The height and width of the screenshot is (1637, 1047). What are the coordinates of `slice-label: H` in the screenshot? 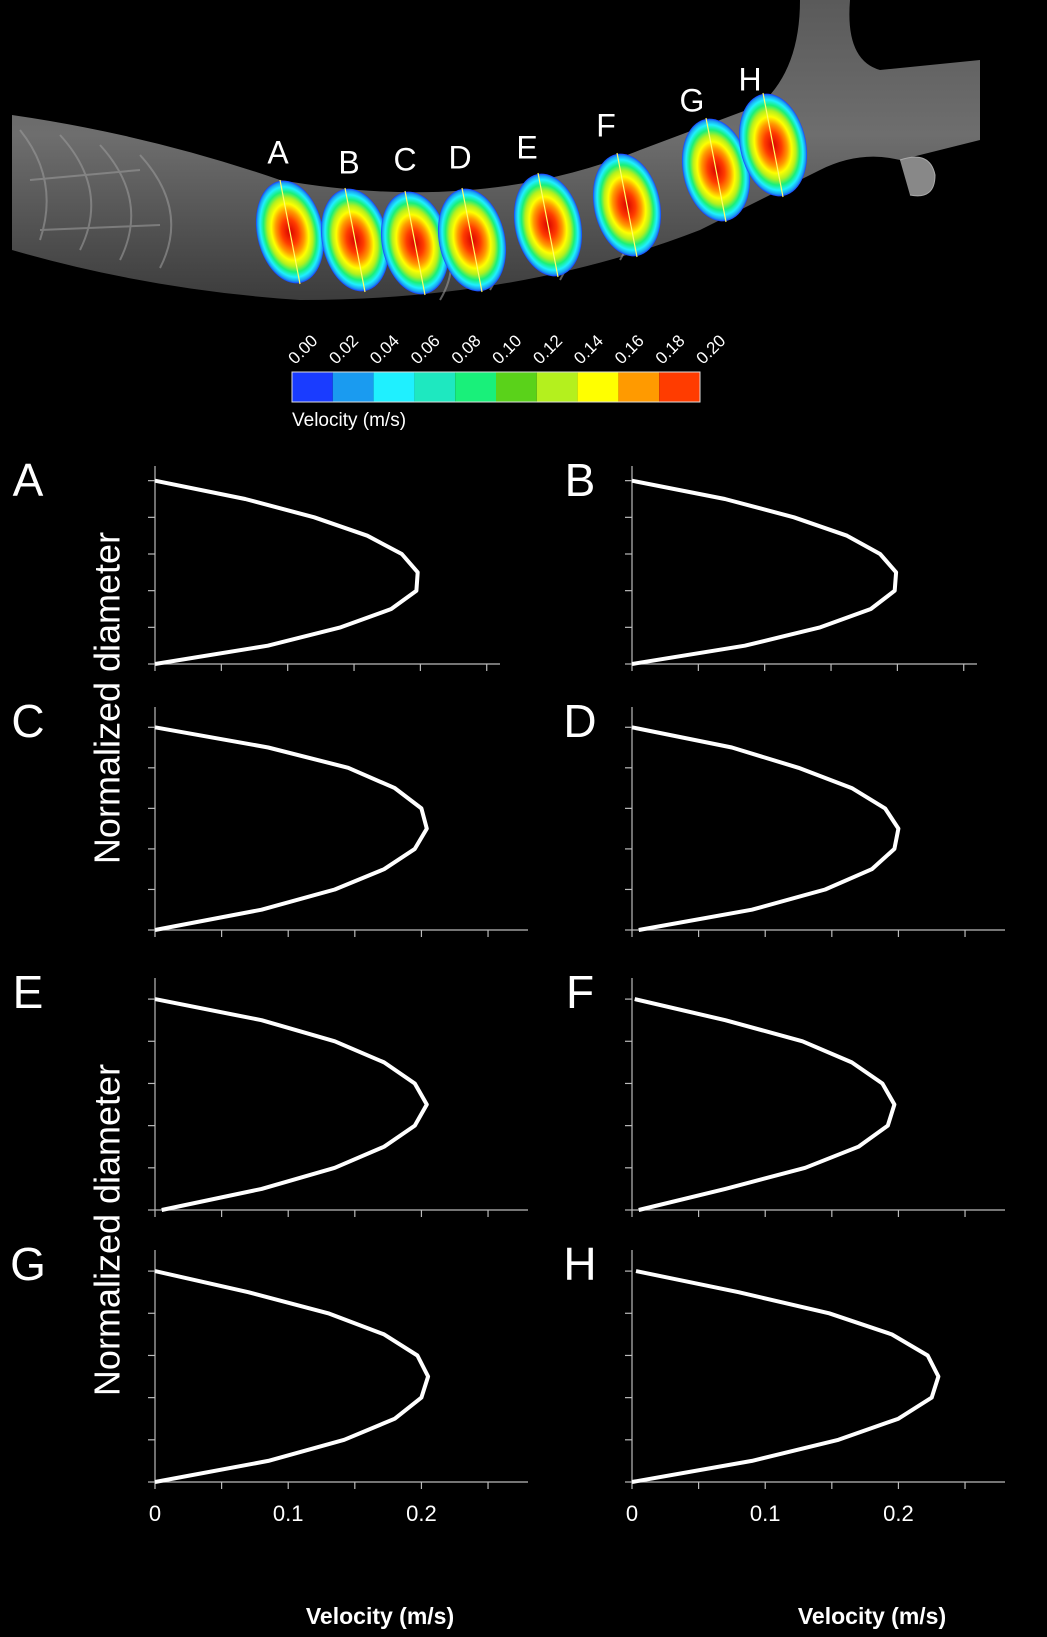 It's located at (749, 79).